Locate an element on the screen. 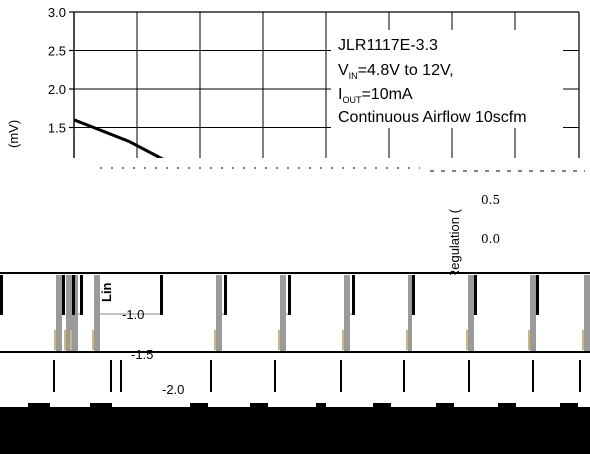 The width and height of the screenshot is (590, 454). y-tick-marks is located at coordinates (71, 70).